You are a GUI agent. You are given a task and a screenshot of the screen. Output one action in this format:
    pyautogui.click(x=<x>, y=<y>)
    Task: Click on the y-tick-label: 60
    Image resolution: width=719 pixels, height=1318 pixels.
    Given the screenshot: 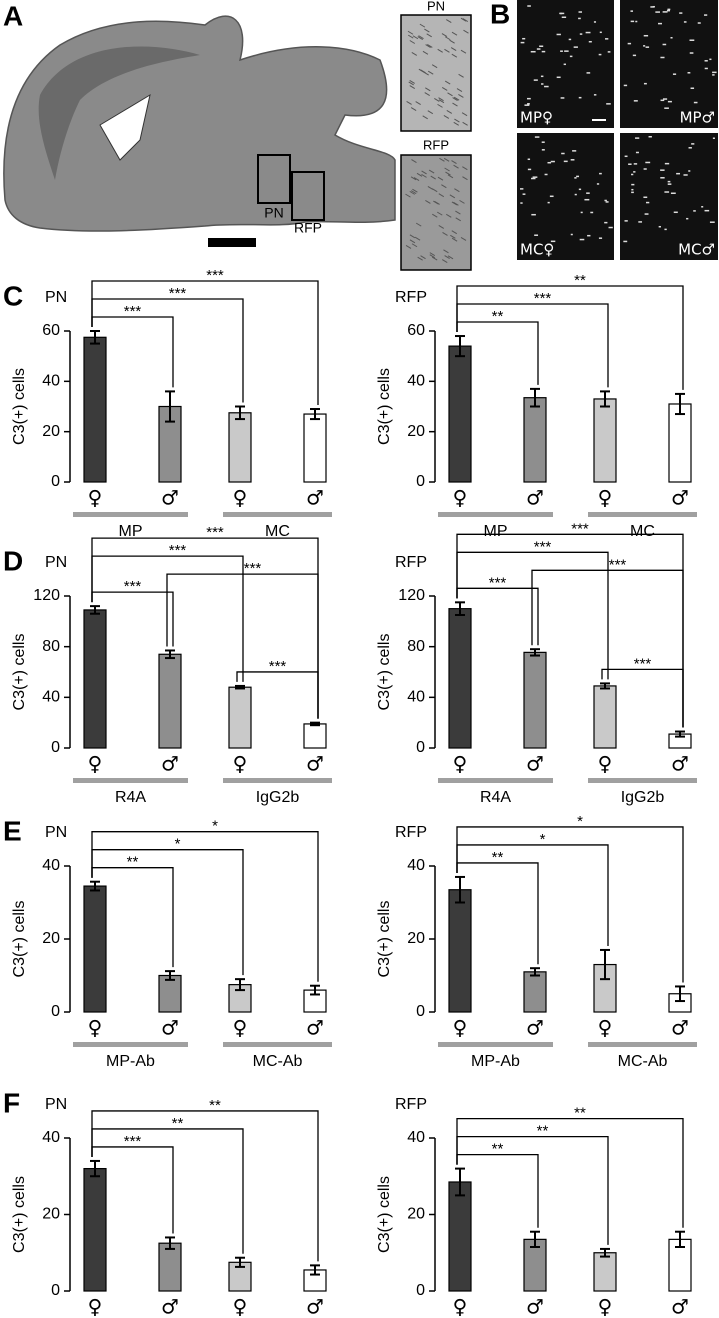 What is the action you would take?
    pyautogui.click(x=51, y=330)
    